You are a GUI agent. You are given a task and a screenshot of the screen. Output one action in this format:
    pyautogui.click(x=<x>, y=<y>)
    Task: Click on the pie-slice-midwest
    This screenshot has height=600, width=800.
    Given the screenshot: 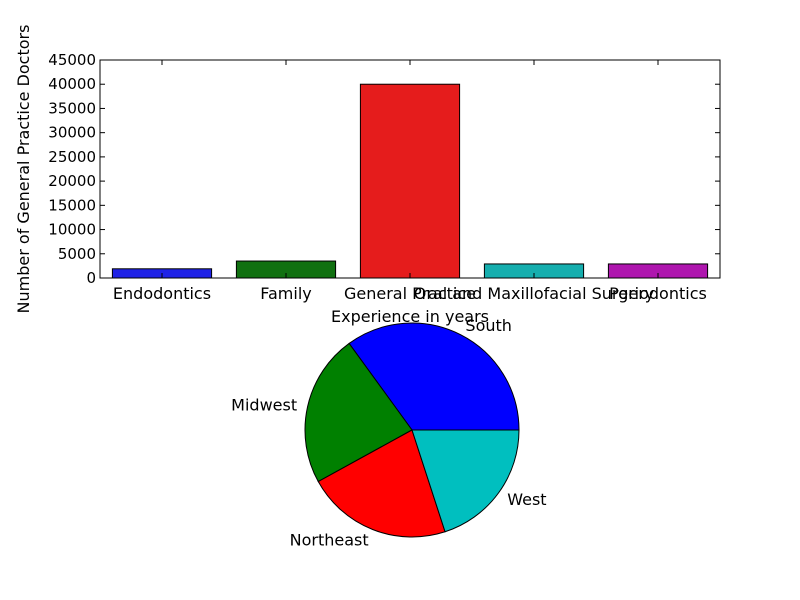 What is the action you would take?
    pyautogui.click(x=358, y=412)
    